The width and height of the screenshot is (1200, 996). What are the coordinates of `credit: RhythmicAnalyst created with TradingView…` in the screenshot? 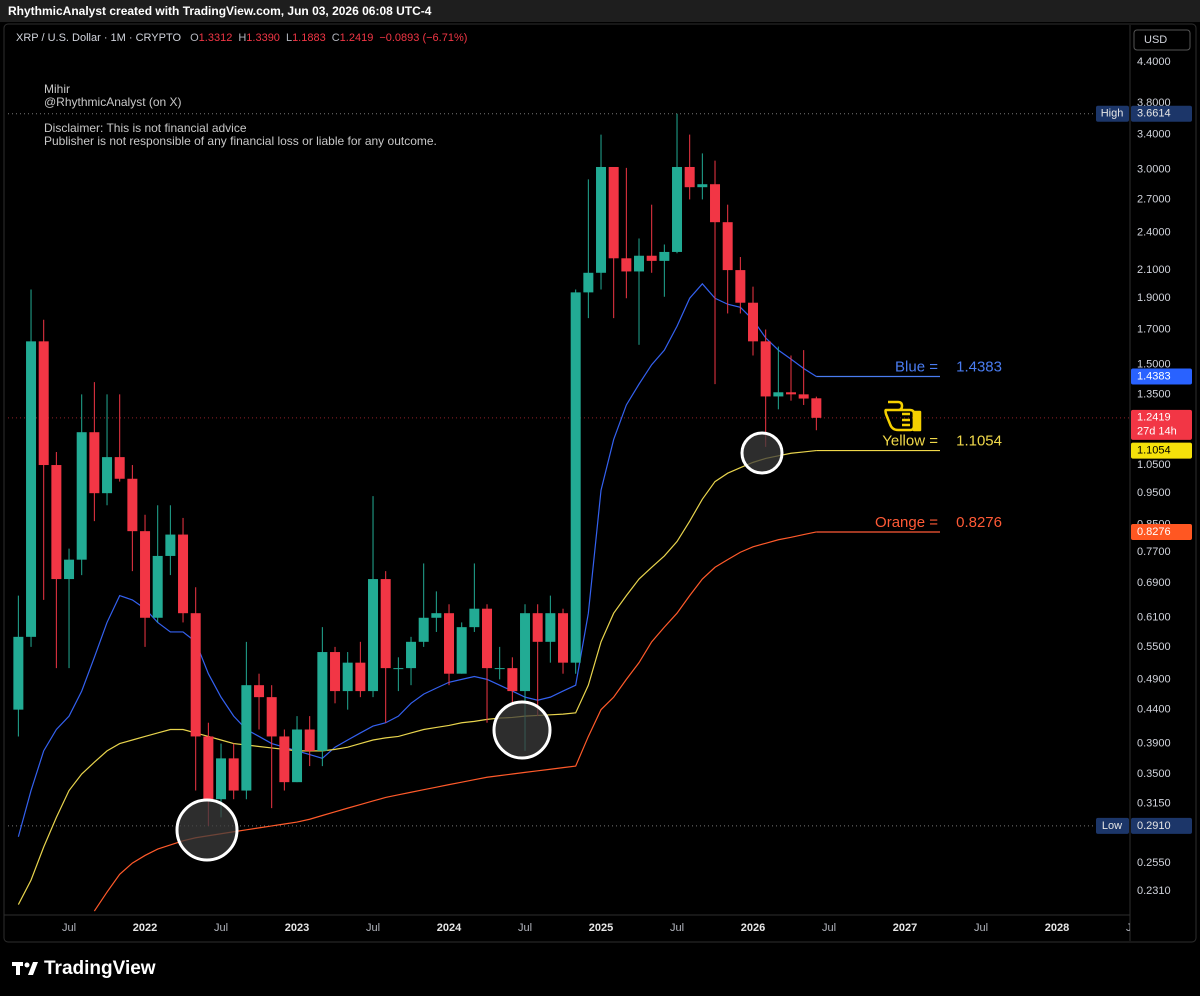 It's located at (220, 11).